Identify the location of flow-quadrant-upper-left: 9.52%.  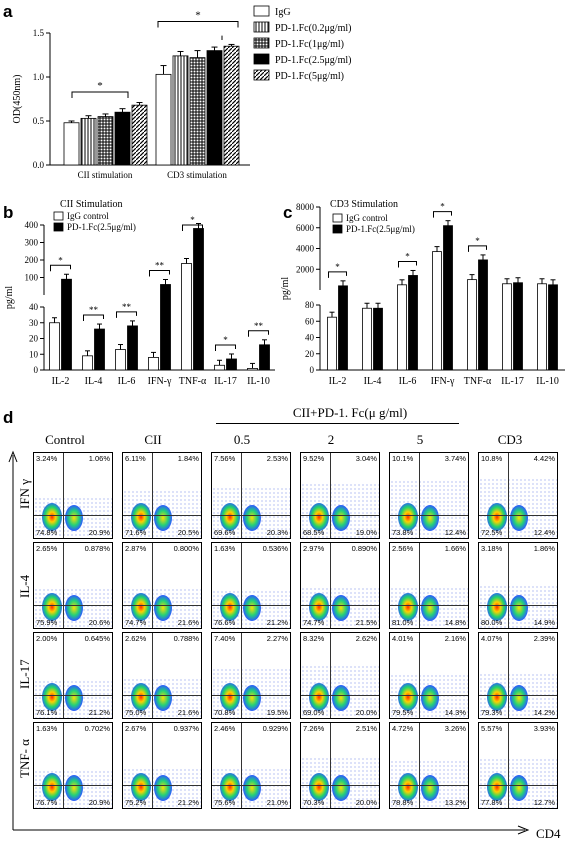
(314, 458).